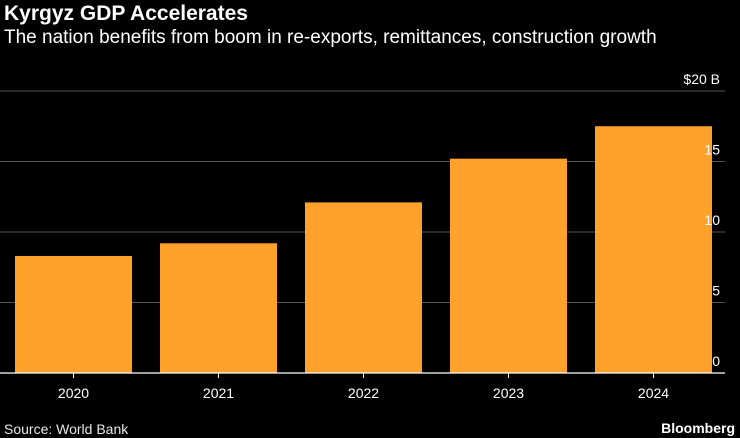 The width and height of the screenshot is (740, 438). What do you see at coordinates (653, 249) in the screenshot?
I see `bar-2024` at bounding box center [653, 249].